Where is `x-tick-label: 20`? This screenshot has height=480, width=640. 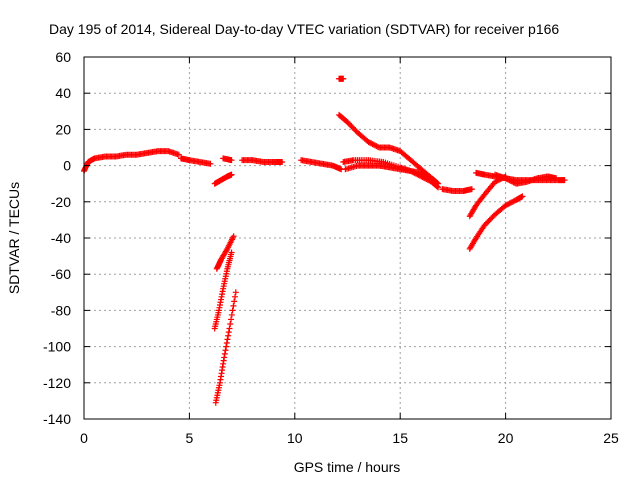
x-tick-label: 20 is located at coordinates (506, 438).